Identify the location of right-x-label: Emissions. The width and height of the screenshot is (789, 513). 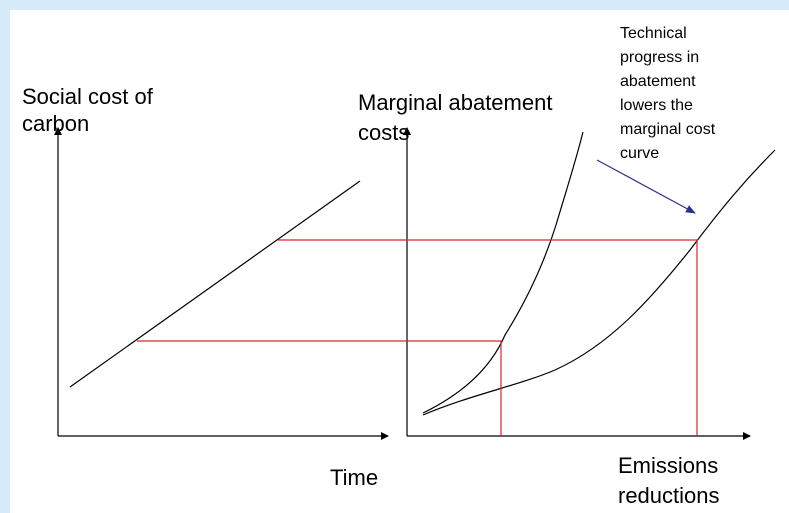
(668, 465).